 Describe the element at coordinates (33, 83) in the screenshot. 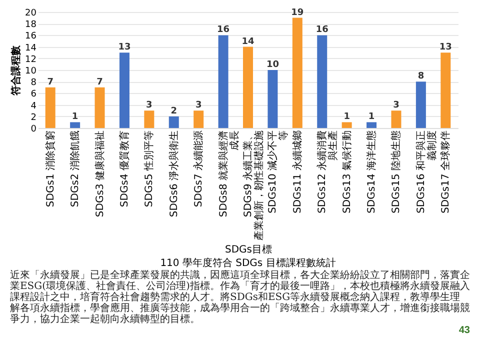

I see `y-tick-label: 8` at that location.